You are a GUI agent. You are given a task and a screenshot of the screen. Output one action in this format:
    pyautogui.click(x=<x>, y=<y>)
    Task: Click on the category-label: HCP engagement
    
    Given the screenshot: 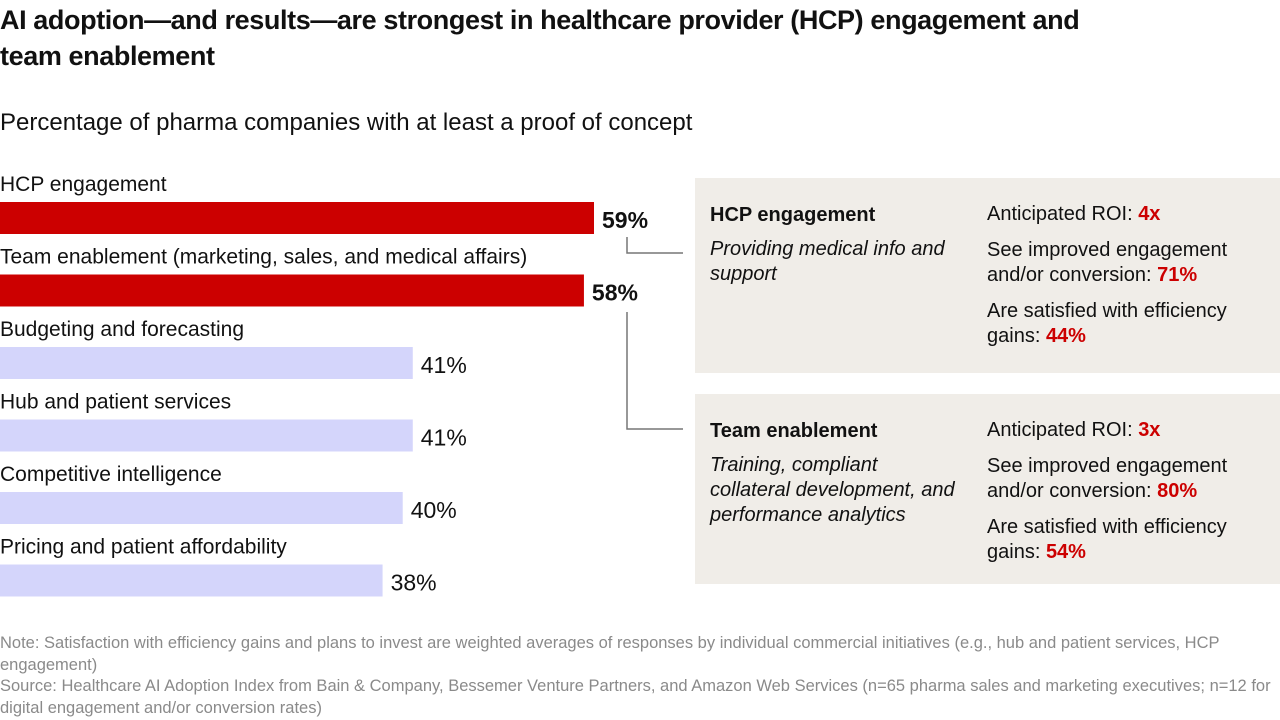 What is the action you would take?
    pyautogui.click(x=83, y=184)
    